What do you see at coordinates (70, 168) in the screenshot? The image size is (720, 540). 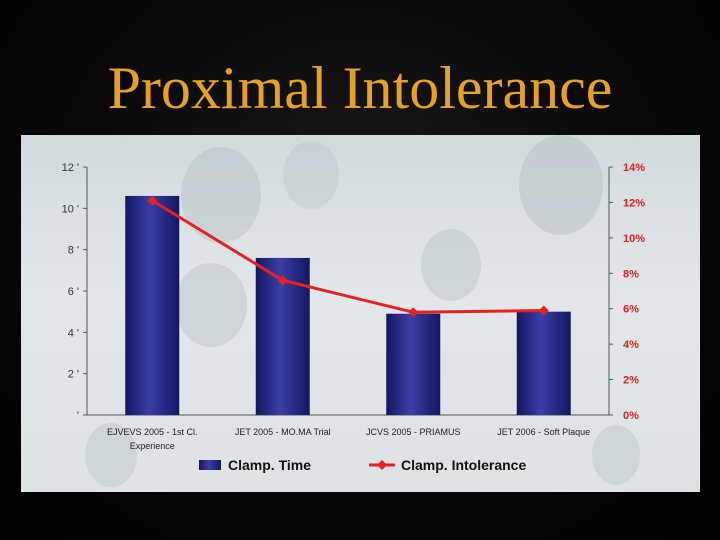 I see `left-tick-label: 12 '` at bounding box center [70, 168].